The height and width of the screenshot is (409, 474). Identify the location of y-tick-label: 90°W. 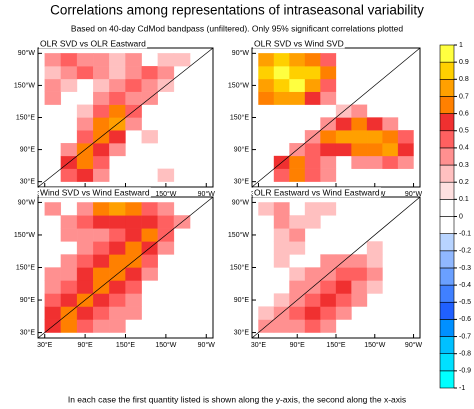
(27, 53).